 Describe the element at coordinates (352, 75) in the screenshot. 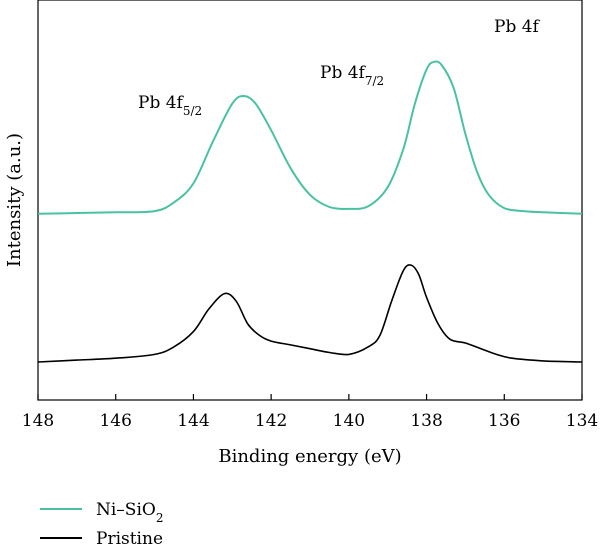

I see `annotation-pb4f72: Pb 4f7/2` at that location.